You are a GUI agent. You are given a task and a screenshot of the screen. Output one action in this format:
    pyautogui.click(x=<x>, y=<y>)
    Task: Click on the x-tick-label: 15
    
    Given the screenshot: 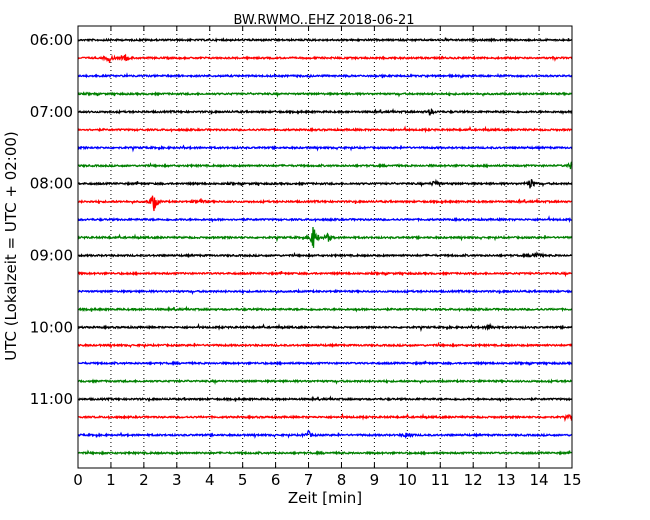 What is the action you would take?
    pyautogui.click(x=571, y=480)
    